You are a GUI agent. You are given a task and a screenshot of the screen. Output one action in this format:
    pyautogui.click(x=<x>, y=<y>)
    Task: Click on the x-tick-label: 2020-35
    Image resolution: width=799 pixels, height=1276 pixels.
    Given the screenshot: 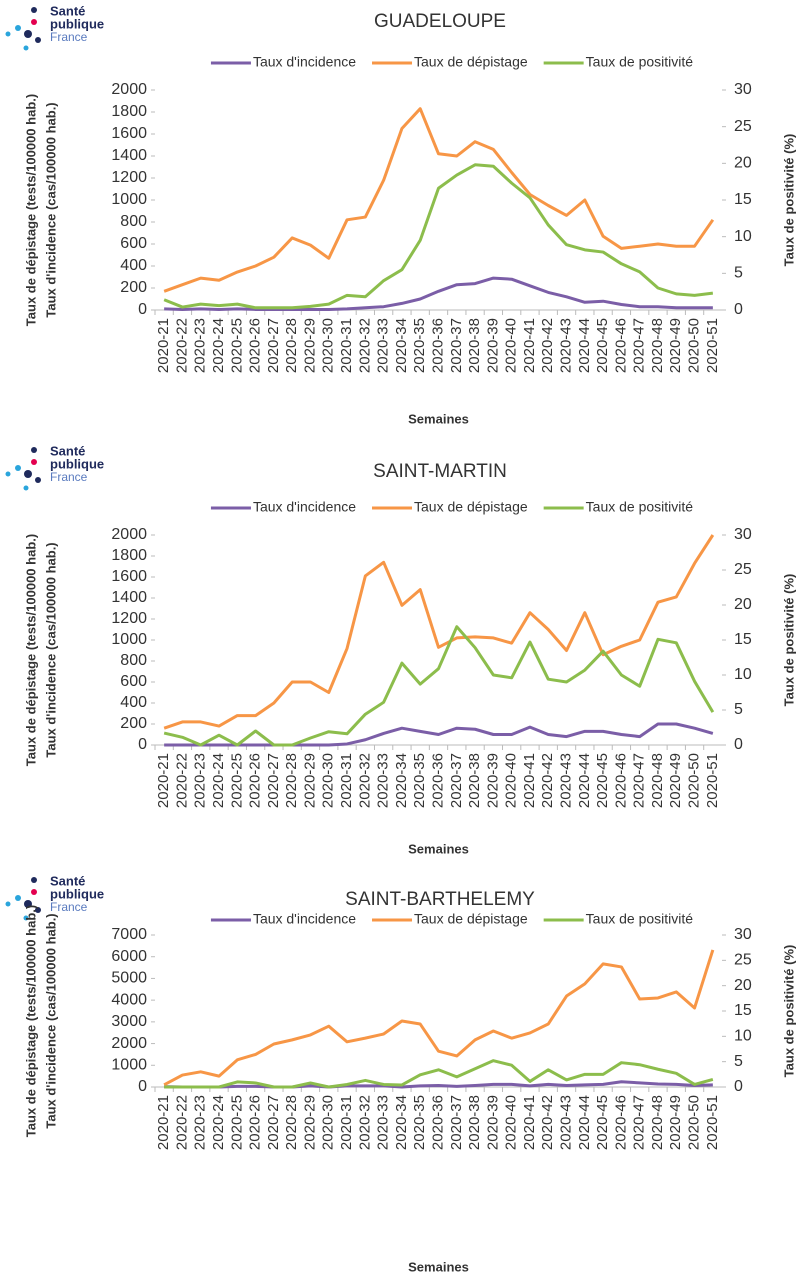 What is the action you would take?
    pyautogui.click(x=419, y=780)
    